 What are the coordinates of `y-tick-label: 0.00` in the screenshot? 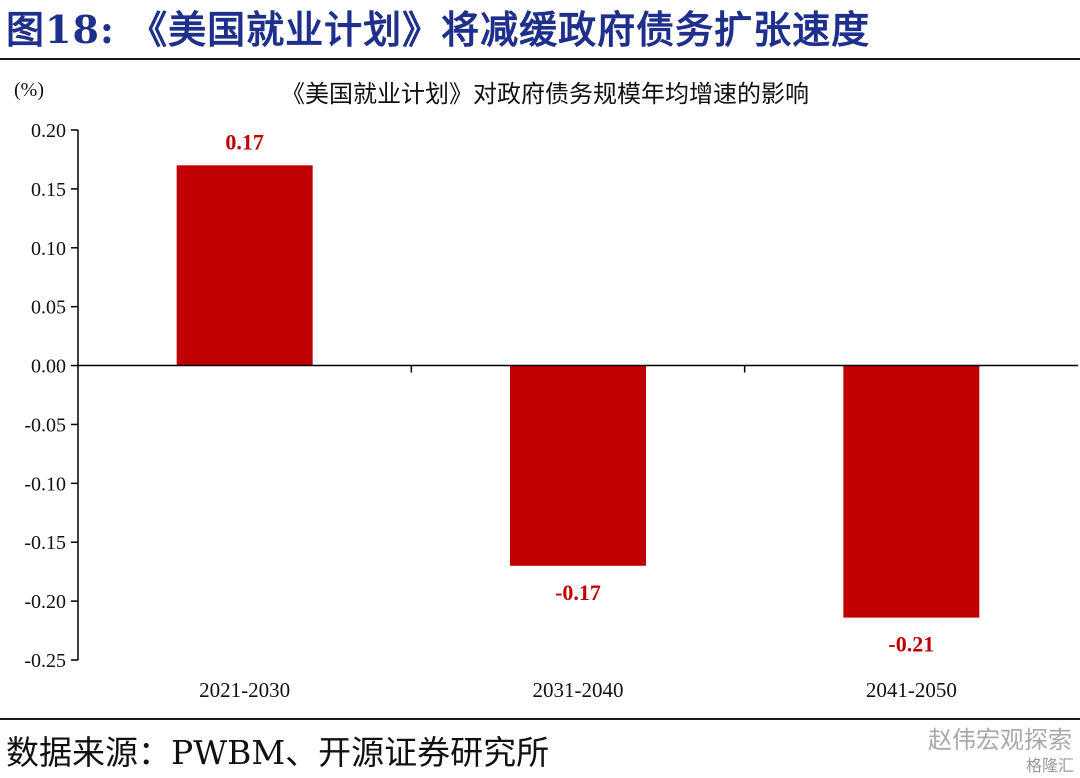 It's located at (48, 367).